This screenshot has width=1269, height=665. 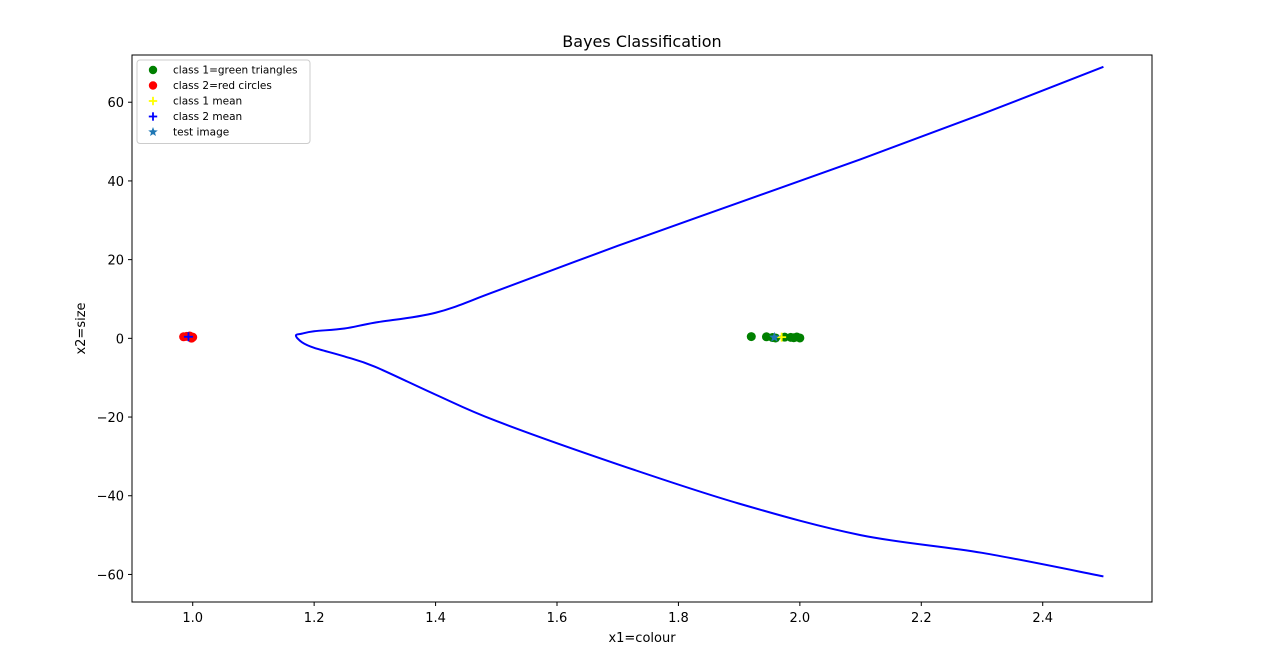 What do you see at coordinates (115, 103) in the screenshot?
I see `y-tick-label: 60` at bounding box center [115, 103].